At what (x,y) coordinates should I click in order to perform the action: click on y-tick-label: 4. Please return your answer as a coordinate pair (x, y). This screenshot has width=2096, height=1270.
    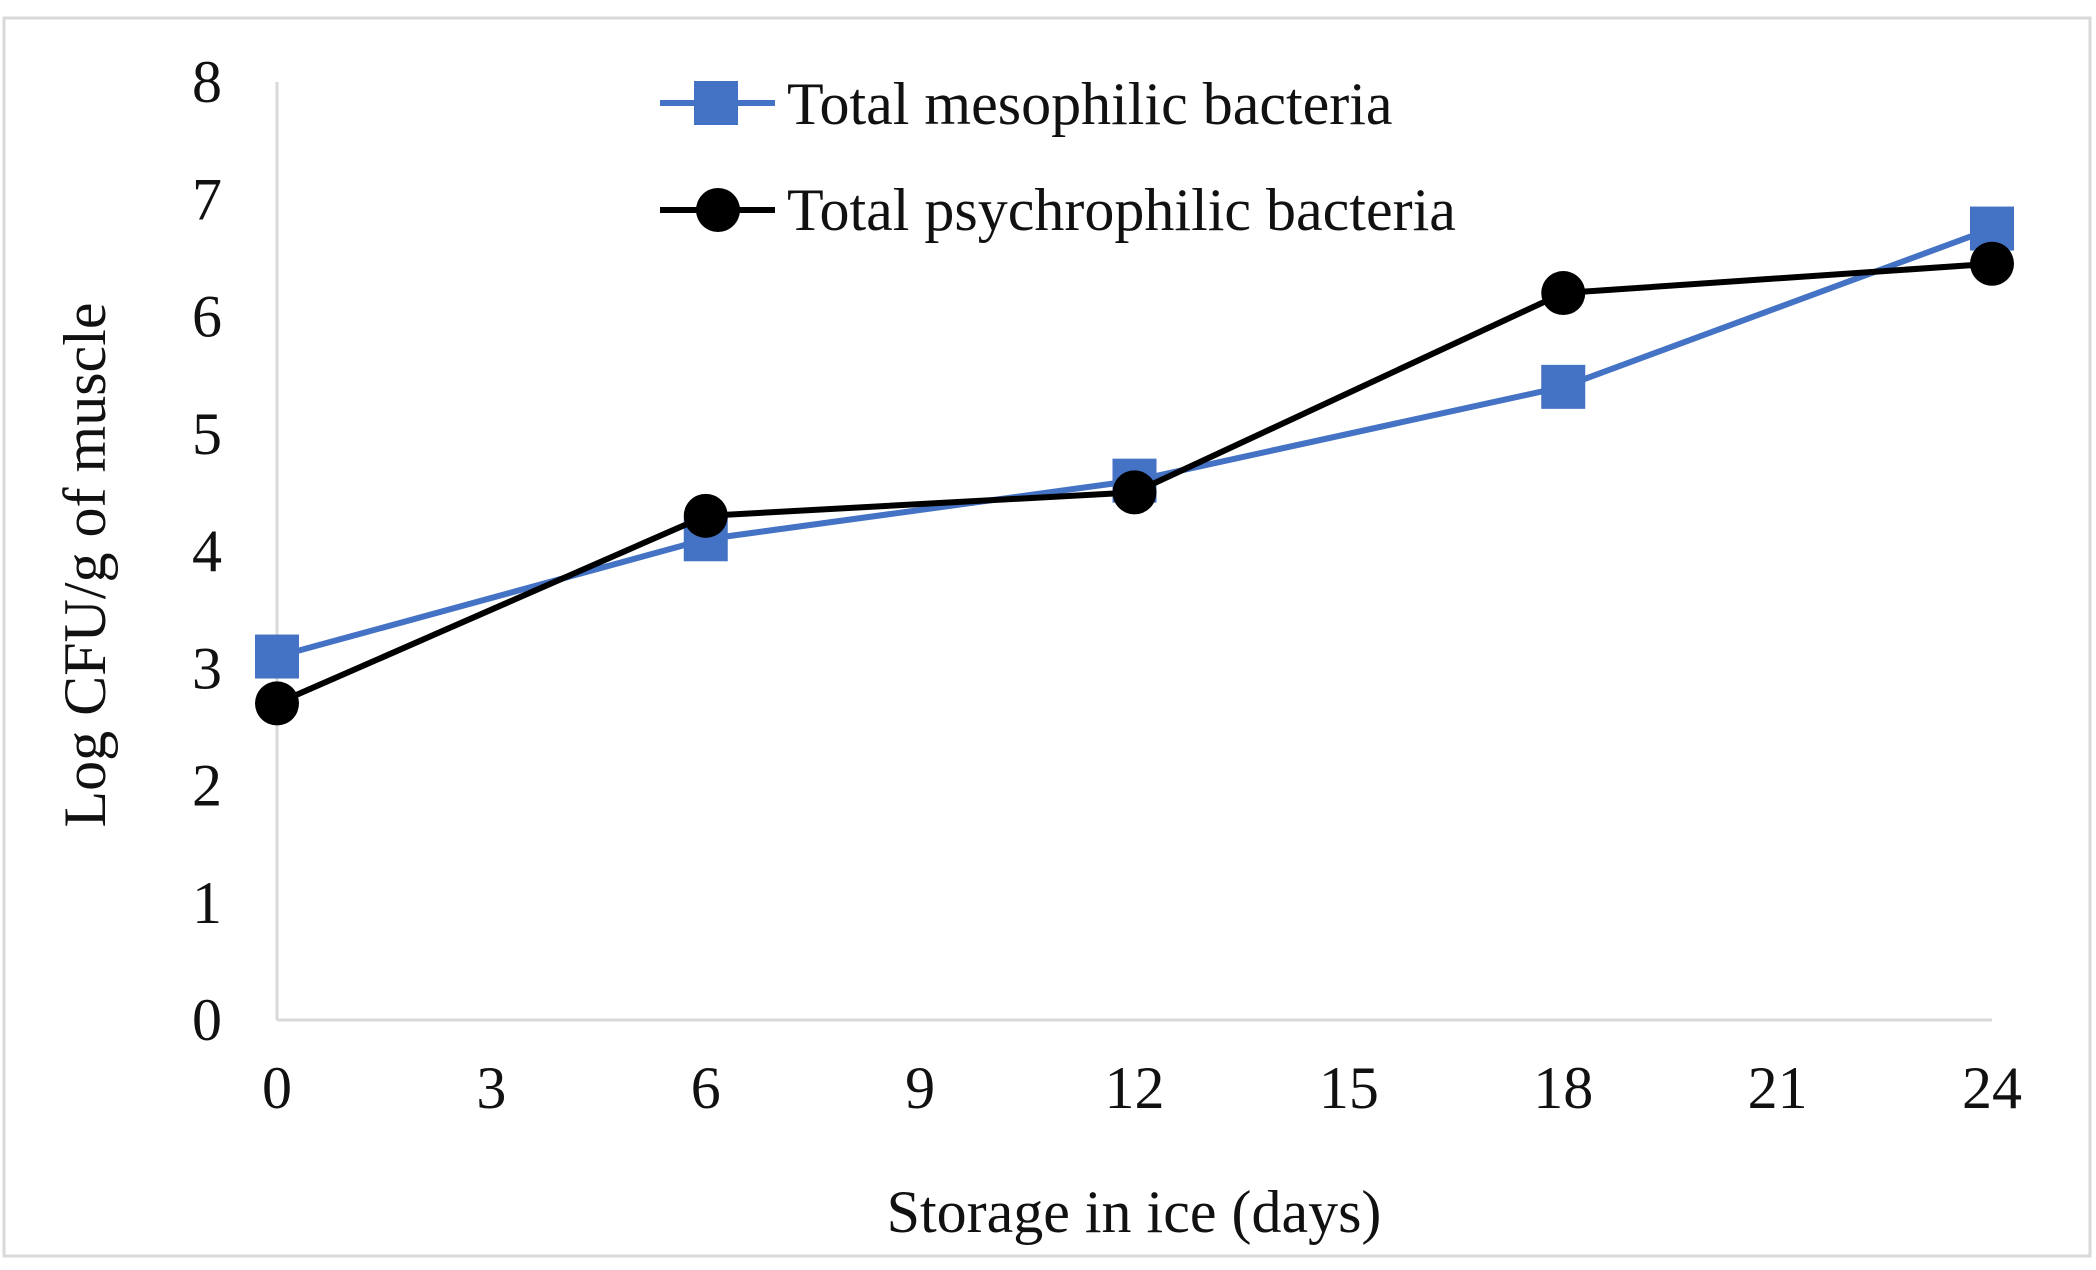
    Looking at the image, I should click on (207, 551).